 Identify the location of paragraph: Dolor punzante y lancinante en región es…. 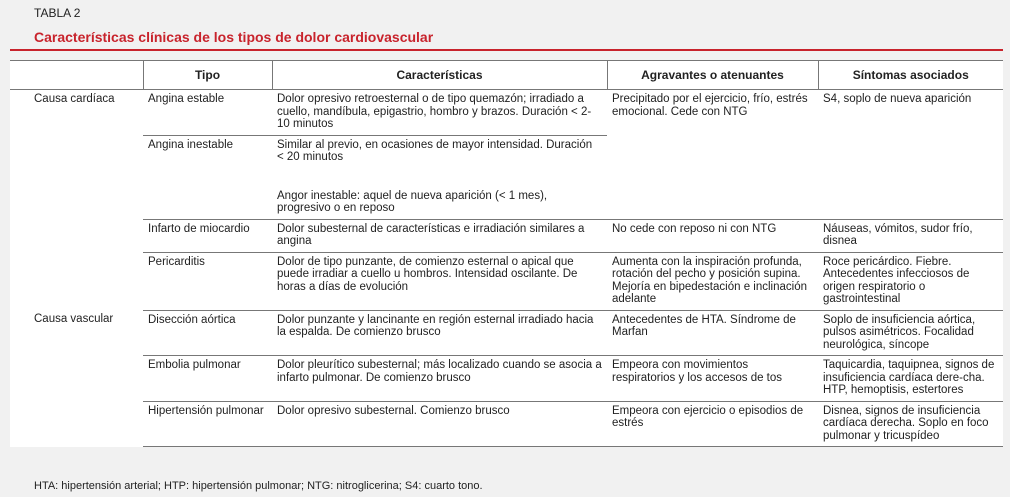
(435, 326).